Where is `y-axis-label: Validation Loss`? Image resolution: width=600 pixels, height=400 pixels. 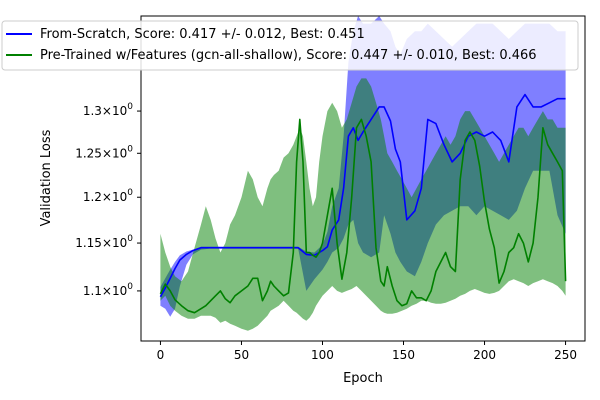 y-axis-label: Validation Loss is located at coordinates (46, 177).